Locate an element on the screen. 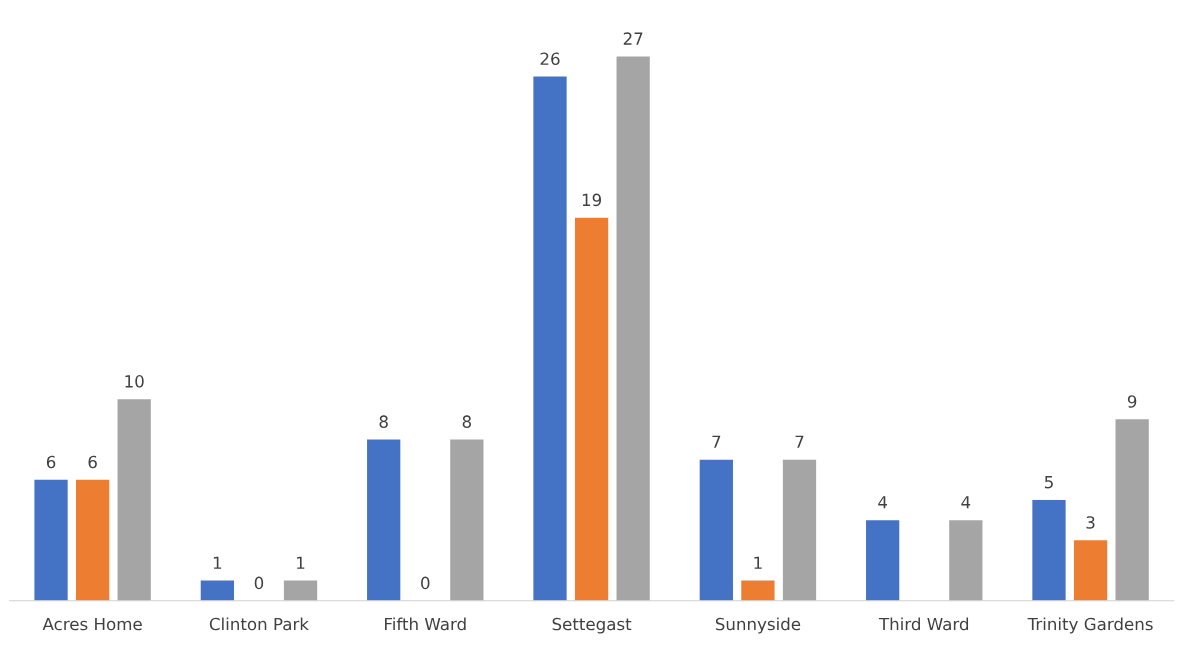 The width and height of the screenshot is (1182, 646). x-tick-label: Trinity Gardens is located at coordinates (1090, 625).